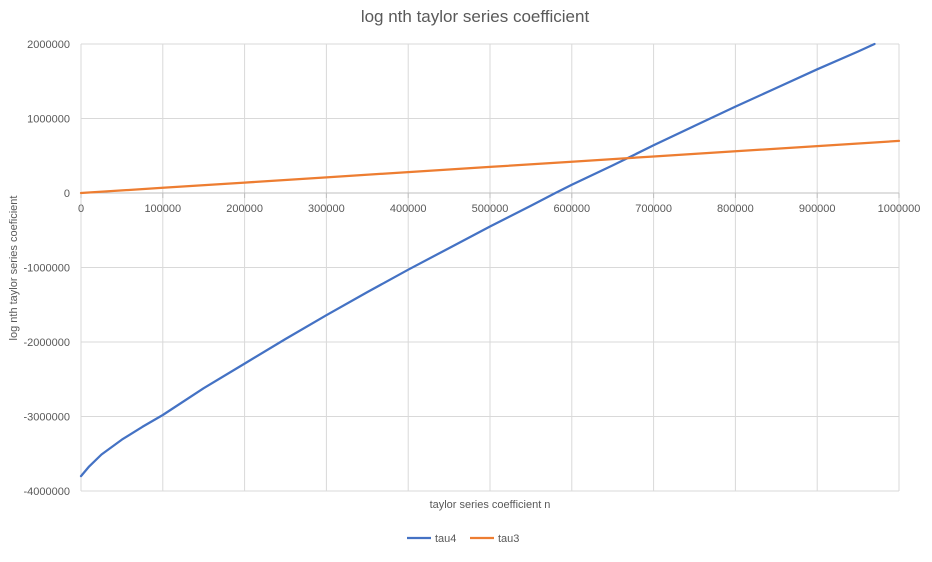 The image size is (932, 562). What do you see at coordinates (47, 418) in the screenshot?
I see `y-tick-label: -3000000` at bounding box center [47, 418].